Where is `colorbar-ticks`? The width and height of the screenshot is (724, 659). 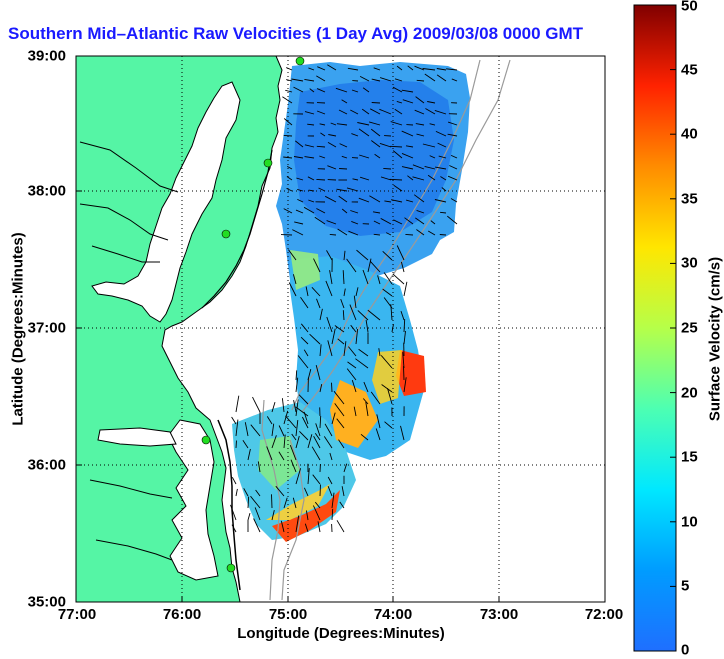
colorbar-ticks is located at coordinates (673, 328).